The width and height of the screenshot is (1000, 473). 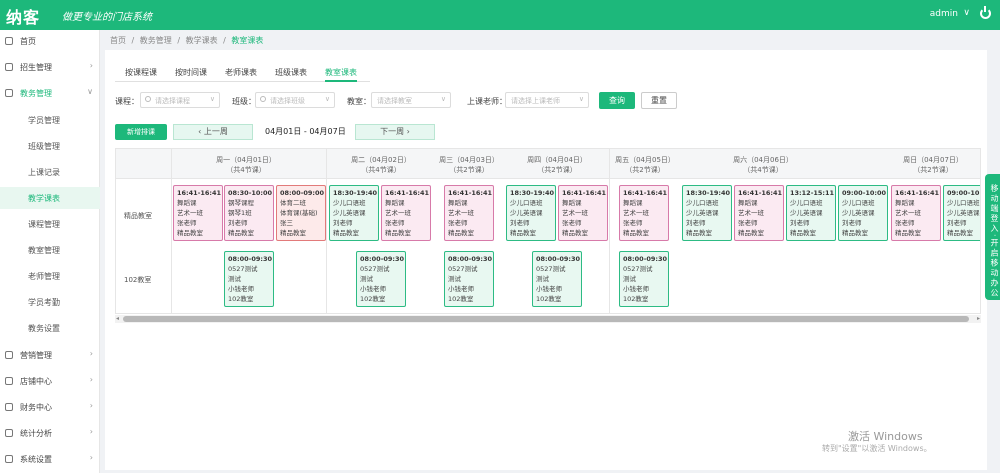 I want to click on finance-icon, so click(x=9, y=407).